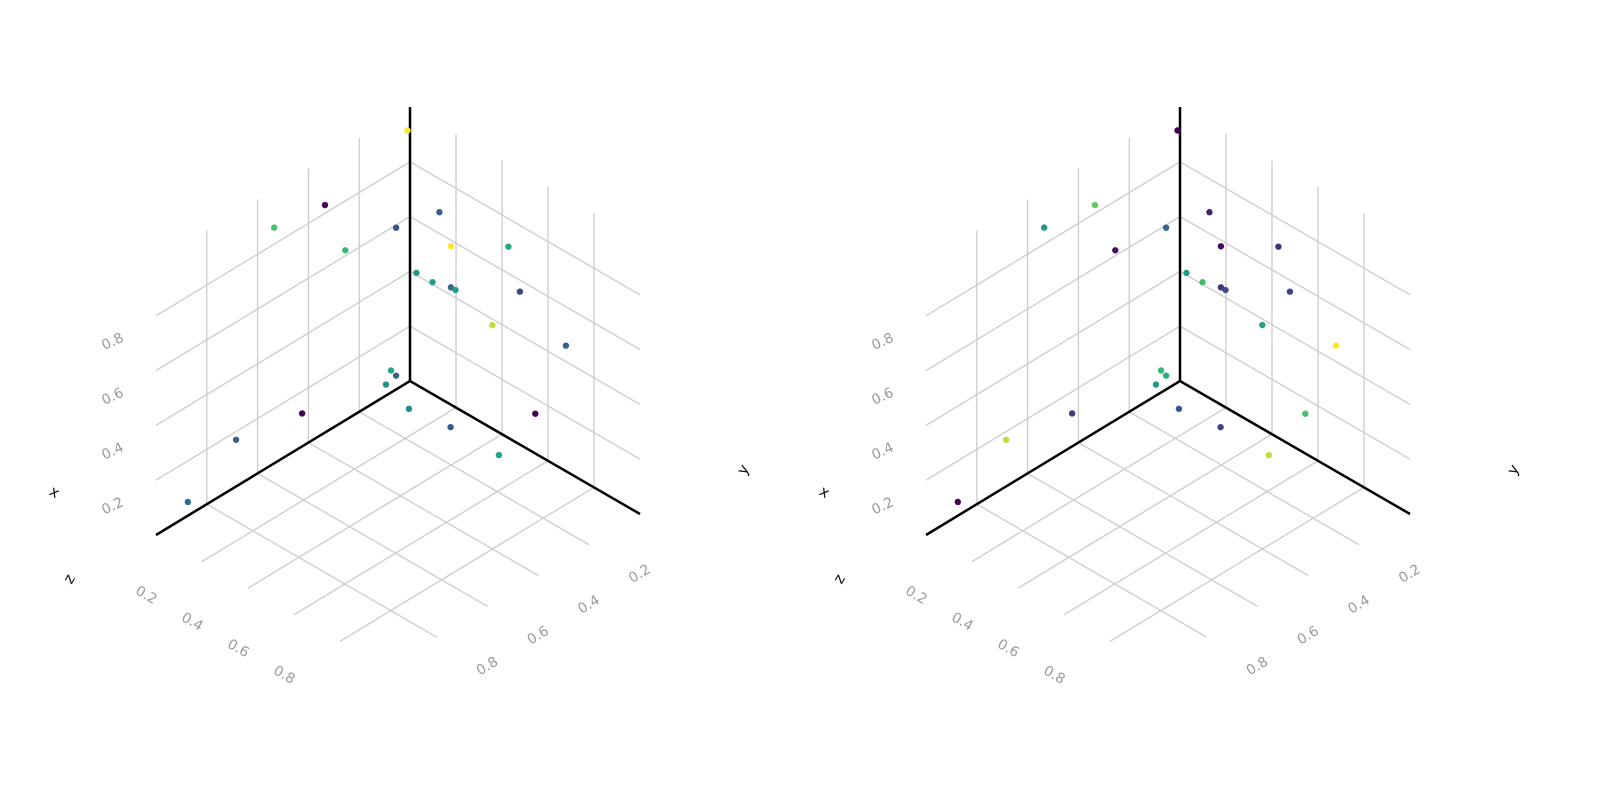 This screenshot has height=800, width=1600. I want to click on points-right, so click(1147, 316).